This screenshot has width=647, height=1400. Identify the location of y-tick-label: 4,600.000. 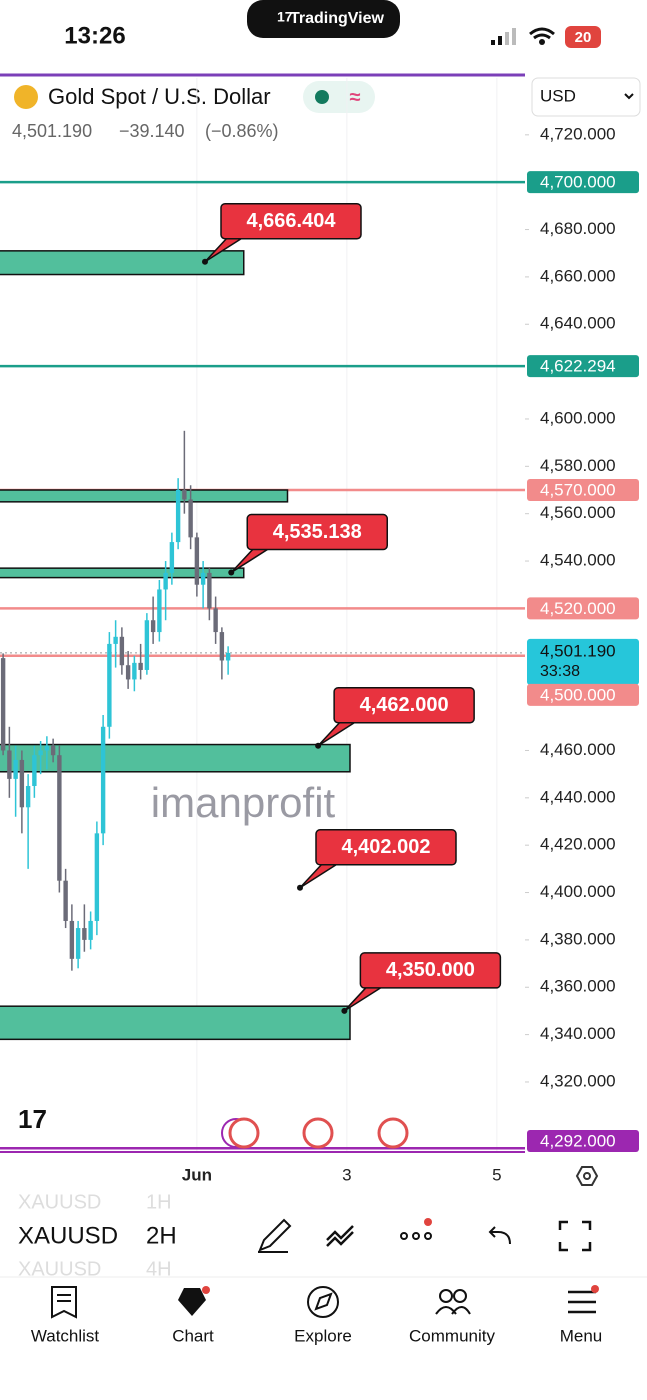
(578, 417).